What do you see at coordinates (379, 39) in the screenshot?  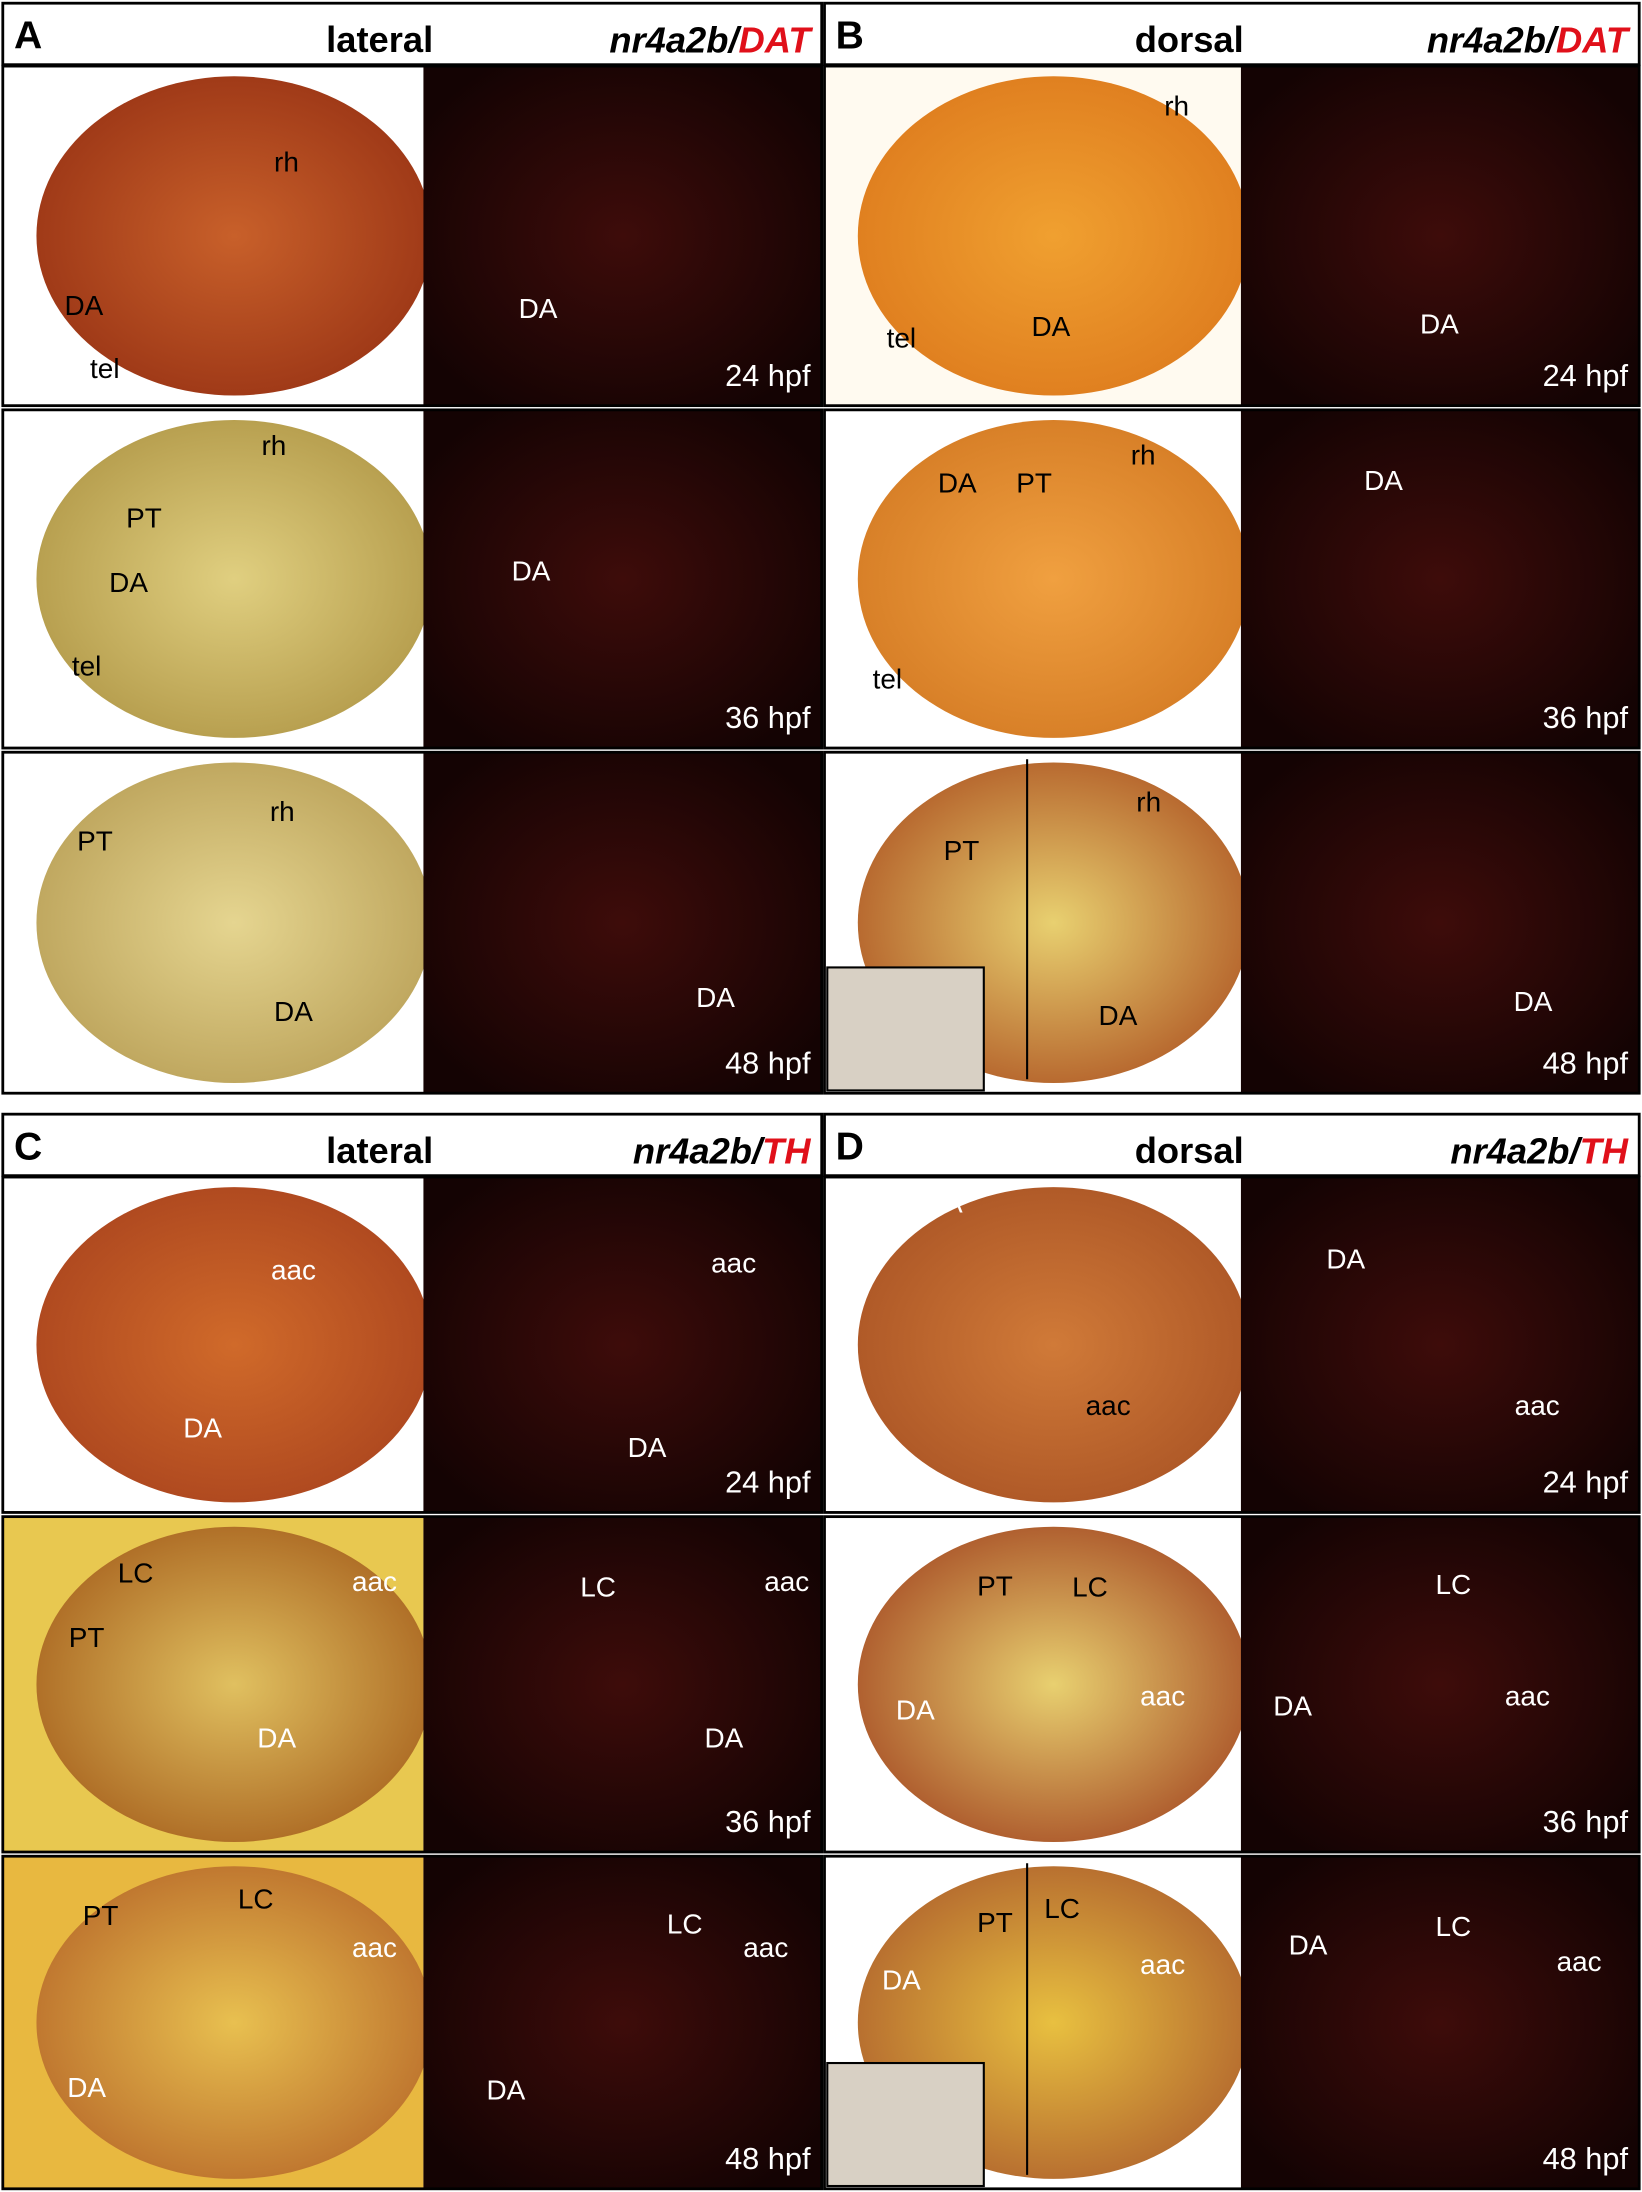 I see `view-label: lateral` at bounding box center [379, 39].